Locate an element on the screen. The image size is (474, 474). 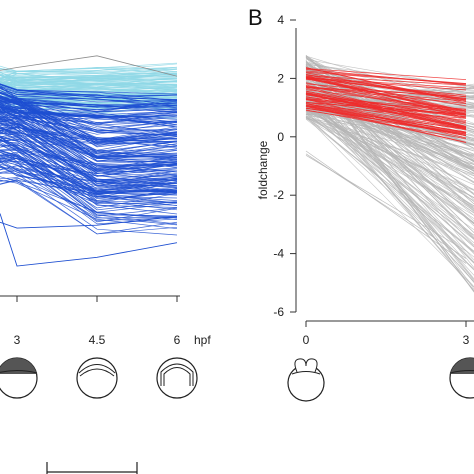
panel-a-x-tick-label: 6 is located at coordinates (177, 340).